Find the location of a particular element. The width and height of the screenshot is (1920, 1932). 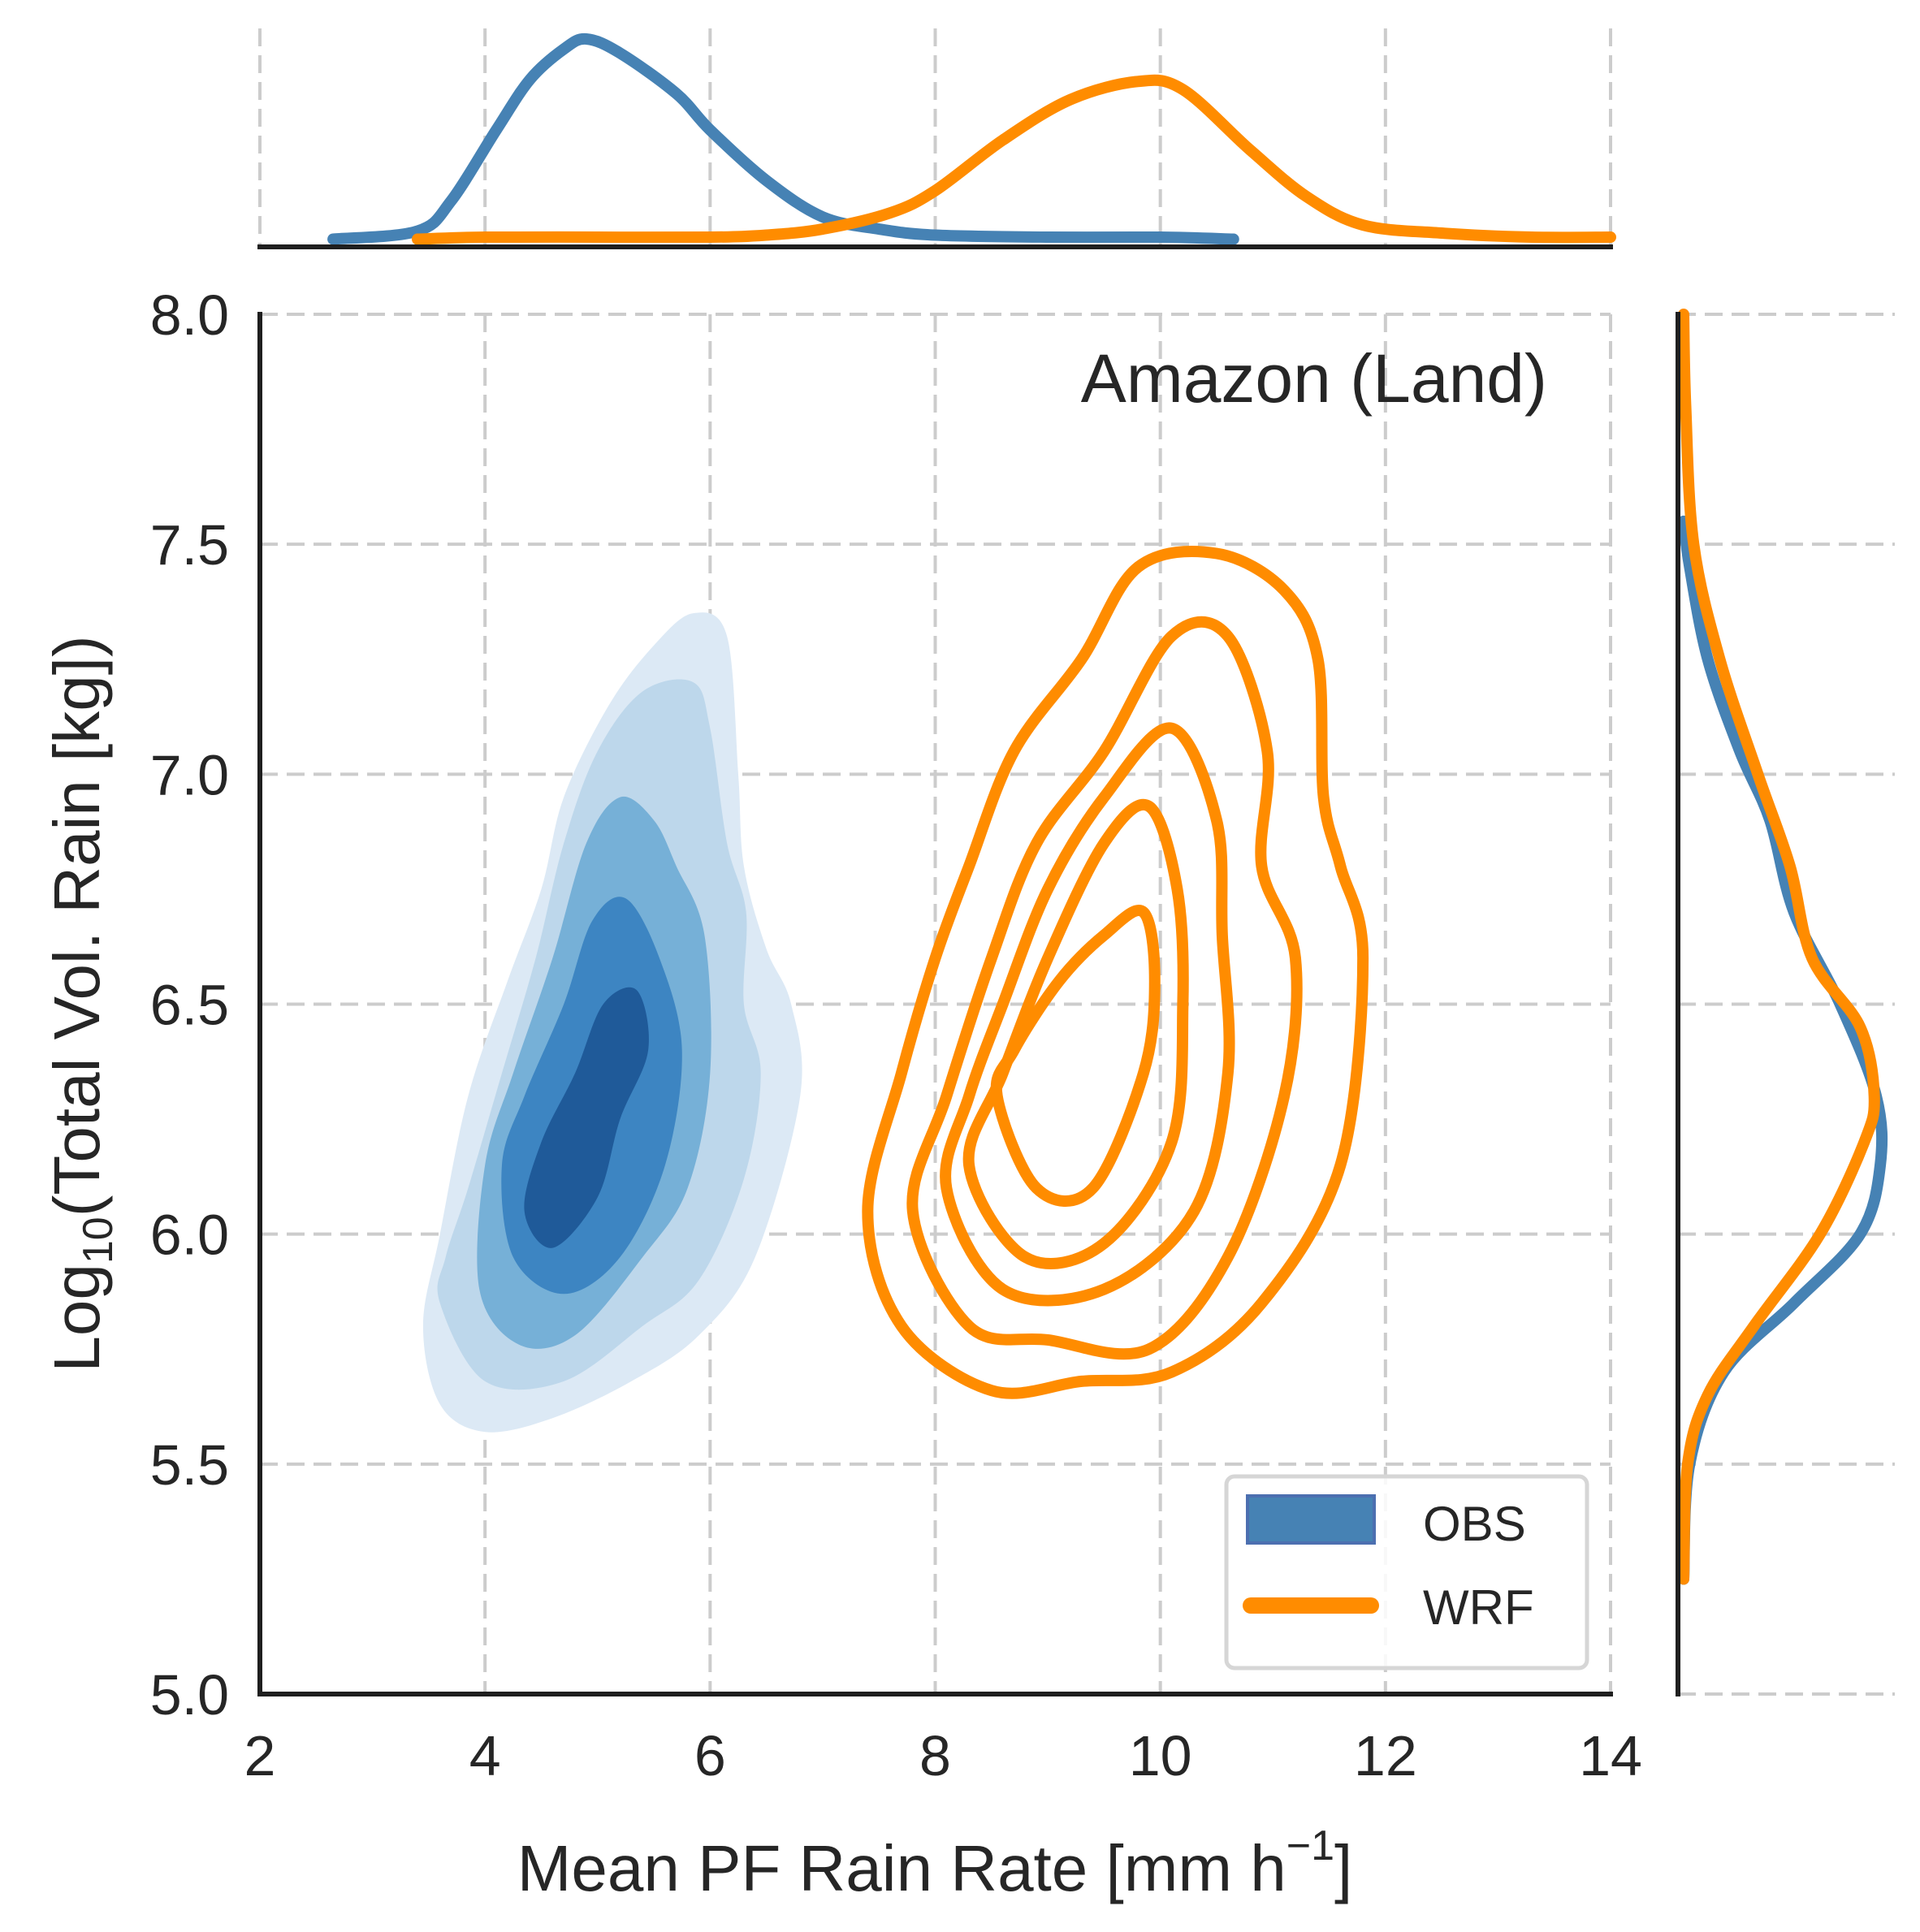

obs-filled-contours is located at coordinates (612, 1022).